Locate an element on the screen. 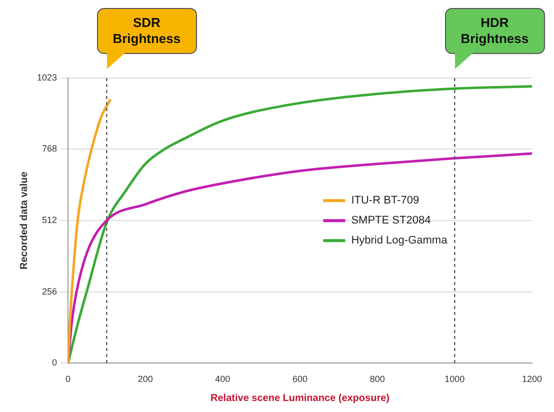 Image resolution: width=554 pixels, height=412 pixels. y-tick-label: 512 is located at coordinates (50, 219).